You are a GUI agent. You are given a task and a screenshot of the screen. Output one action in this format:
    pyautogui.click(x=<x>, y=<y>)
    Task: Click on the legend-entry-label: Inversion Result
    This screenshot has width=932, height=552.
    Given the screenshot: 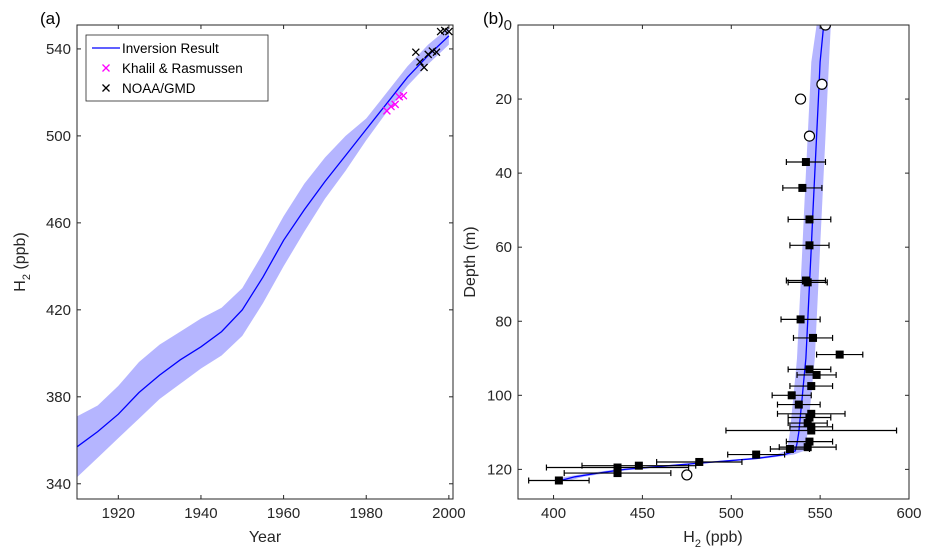 What is the action you would take?
    pyautogui.click(x=170, y=48)
    